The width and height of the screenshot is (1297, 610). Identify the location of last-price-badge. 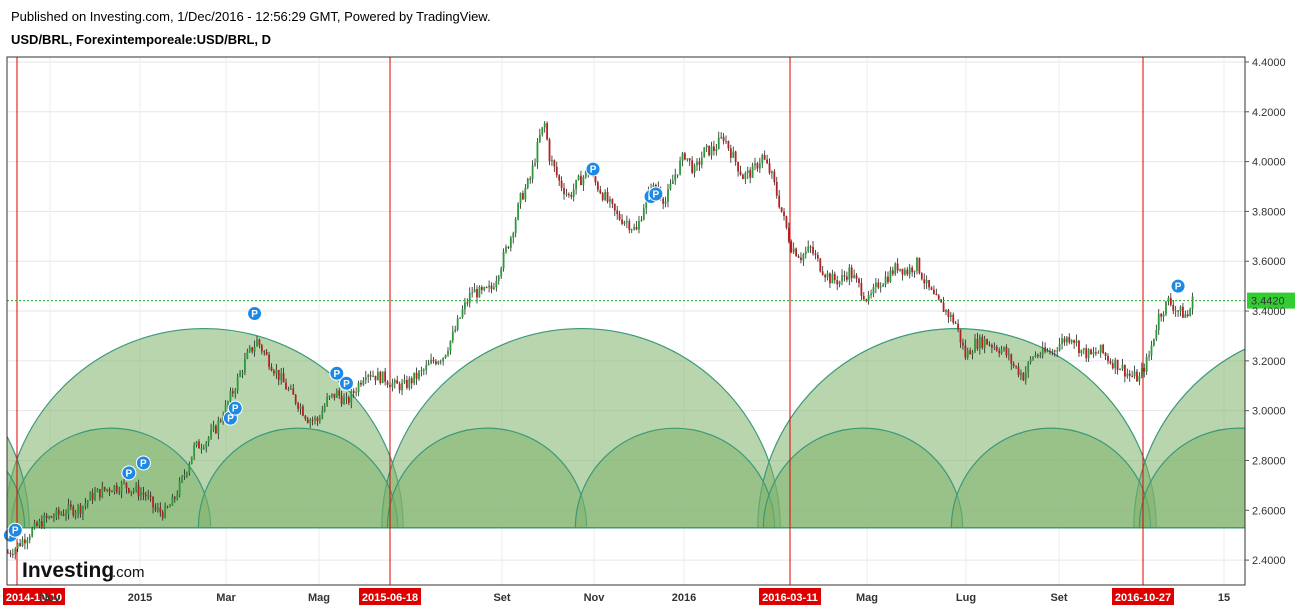
(1271, 300).